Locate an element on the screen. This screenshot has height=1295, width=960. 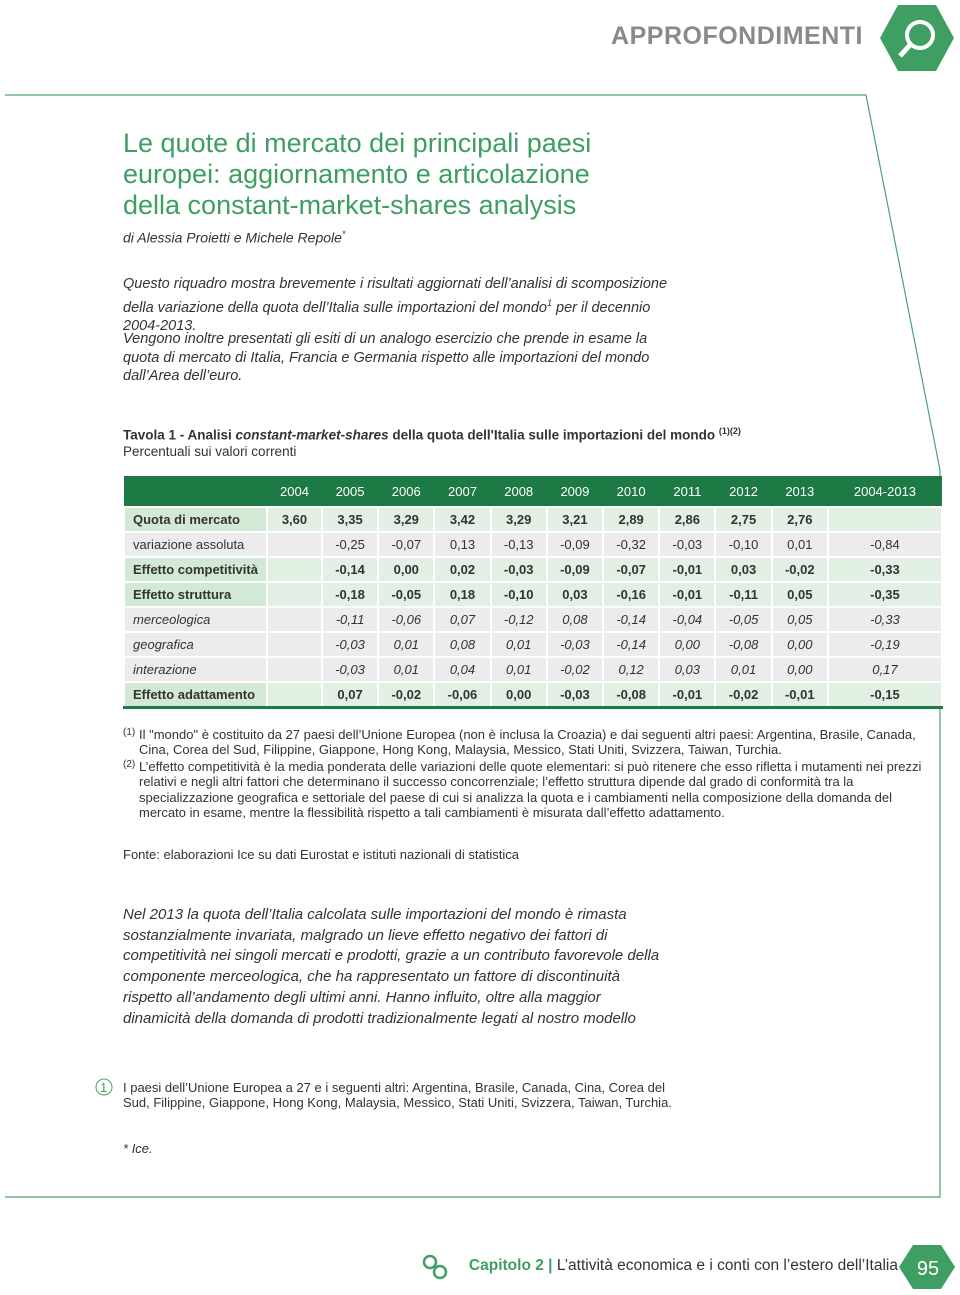
row-label: interazione is located at coordinates (195, 669).